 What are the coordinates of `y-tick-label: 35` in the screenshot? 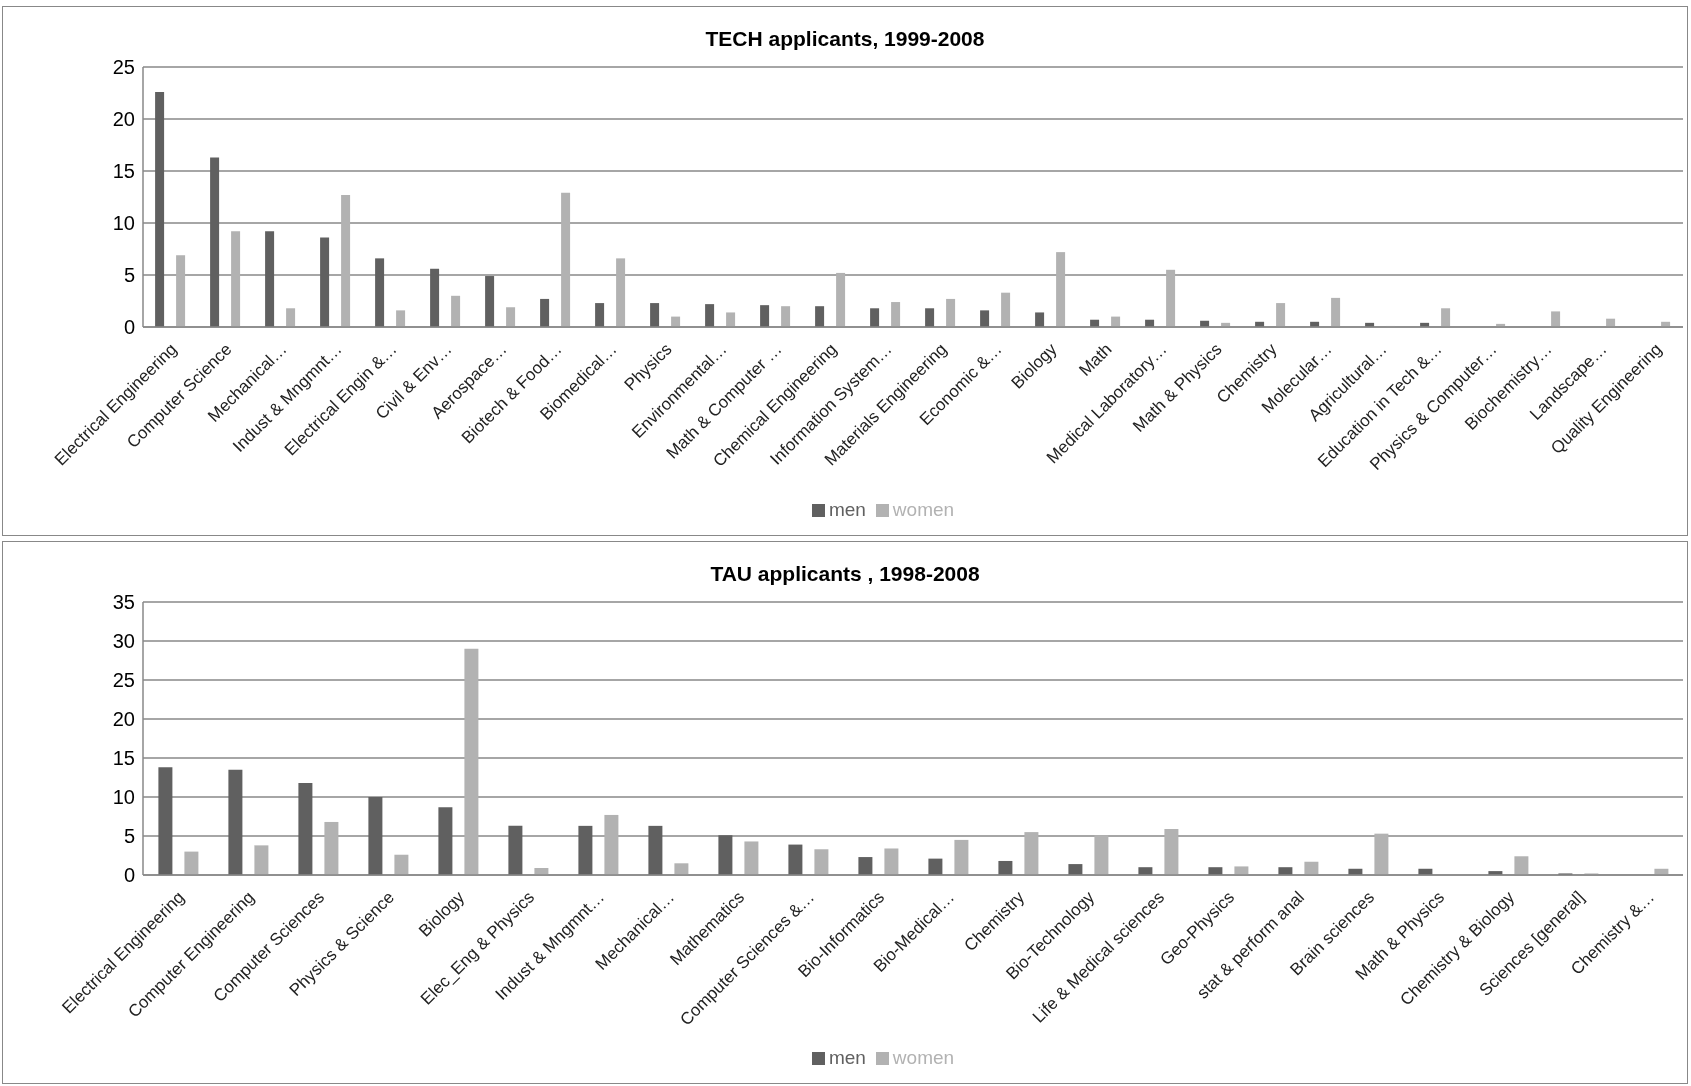 It's located at (123, 602).